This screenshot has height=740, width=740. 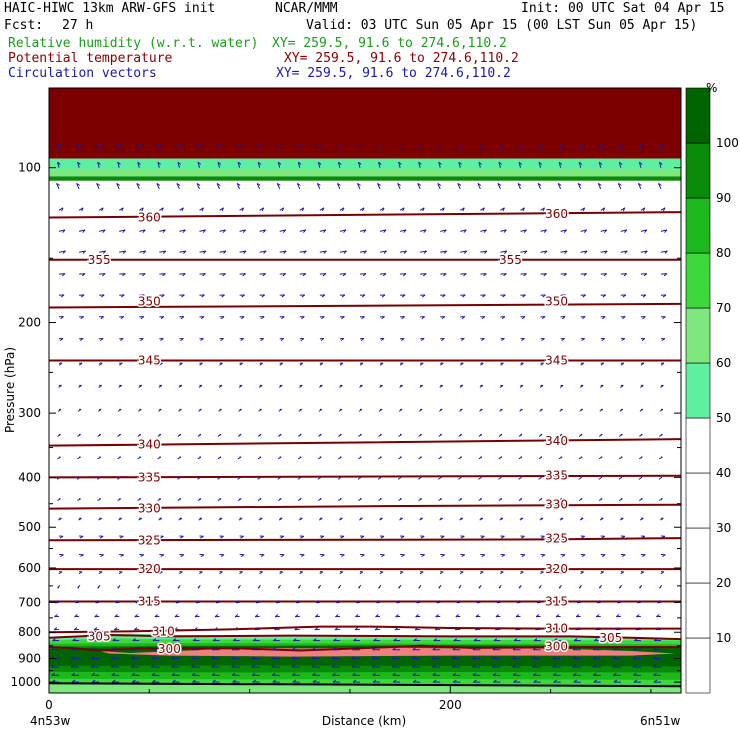 I want to click on init-time: Init: 00 UTC Sat 04 Apr 15, so click(x=623, y=8).